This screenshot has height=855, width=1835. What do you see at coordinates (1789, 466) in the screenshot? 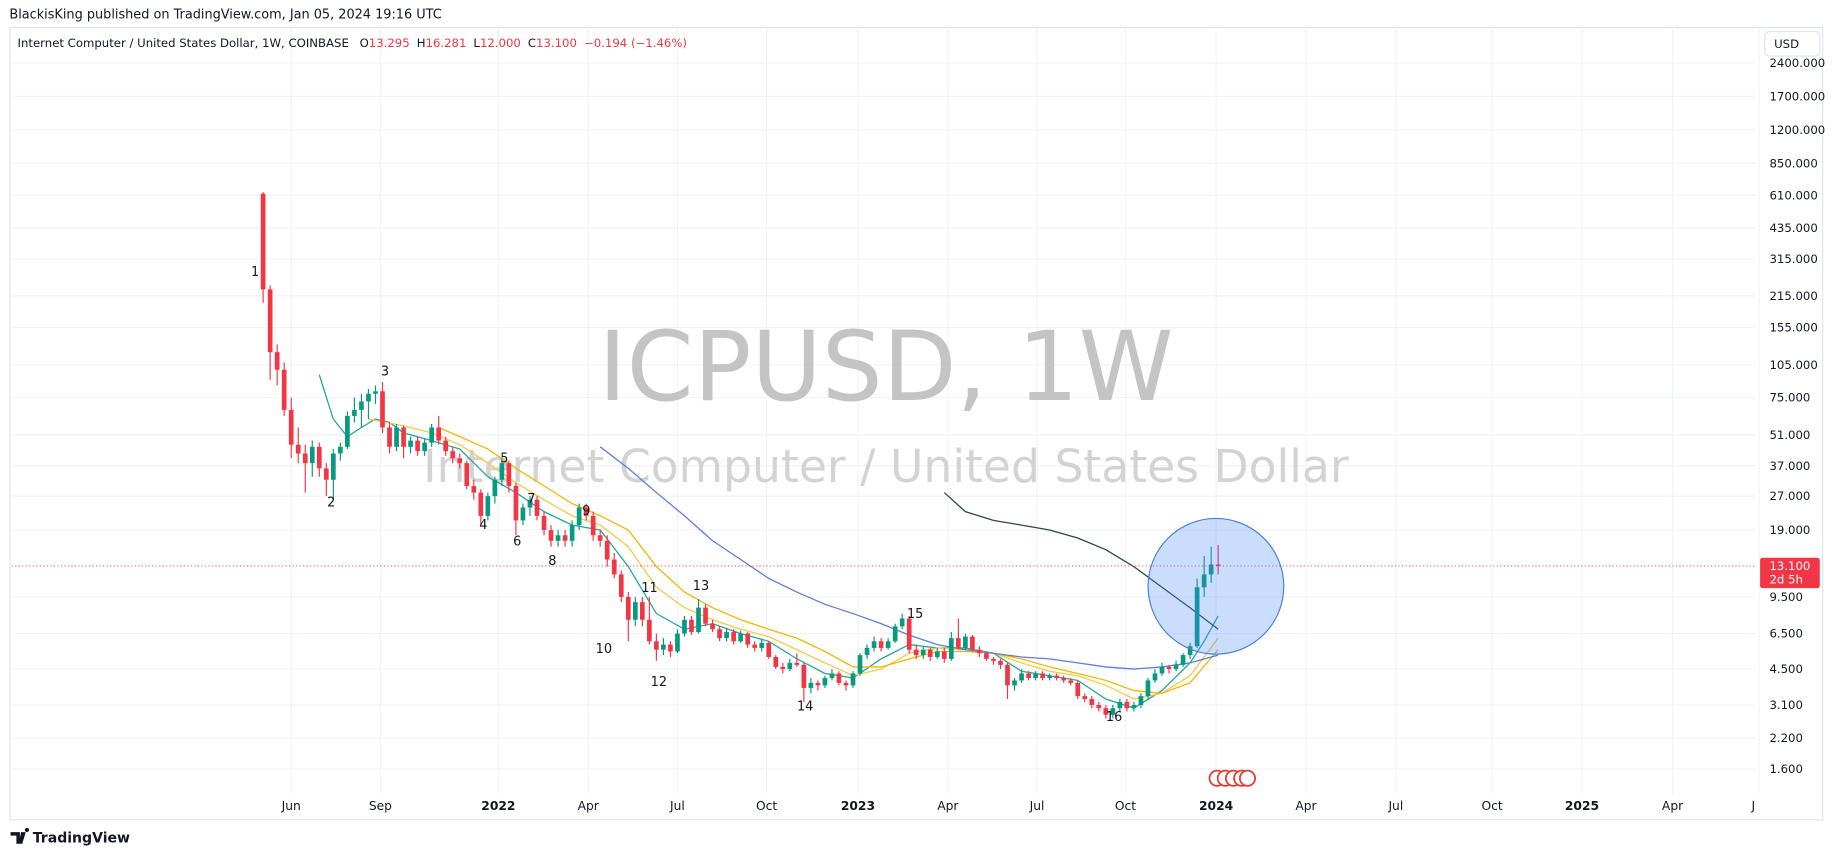
I see `y-tick-label: 37.000` at bounding box center [1789, 466].